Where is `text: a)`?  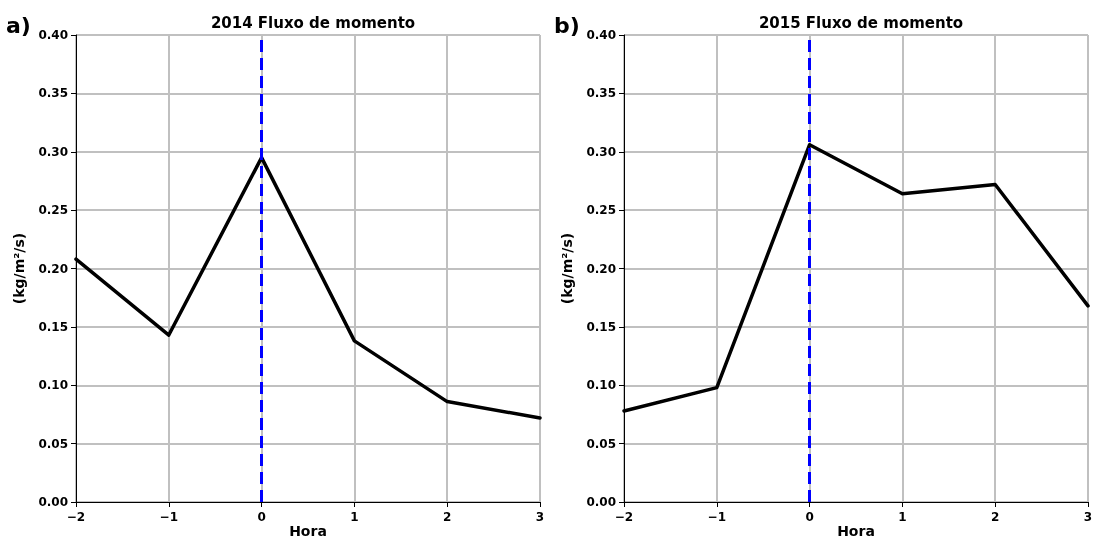 text: a) is located at coordinates (18, 25).